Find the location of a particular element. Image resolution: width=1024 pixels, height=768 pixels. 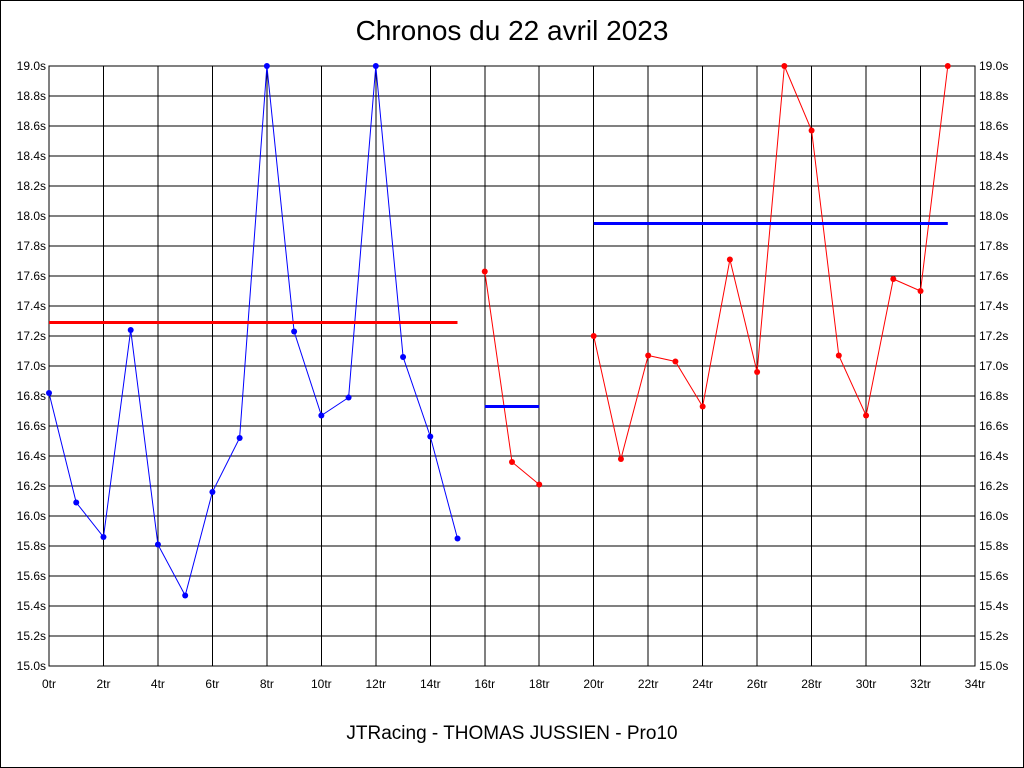

y-tick-label-left: 16.8s is located at coordinates (31, 396).